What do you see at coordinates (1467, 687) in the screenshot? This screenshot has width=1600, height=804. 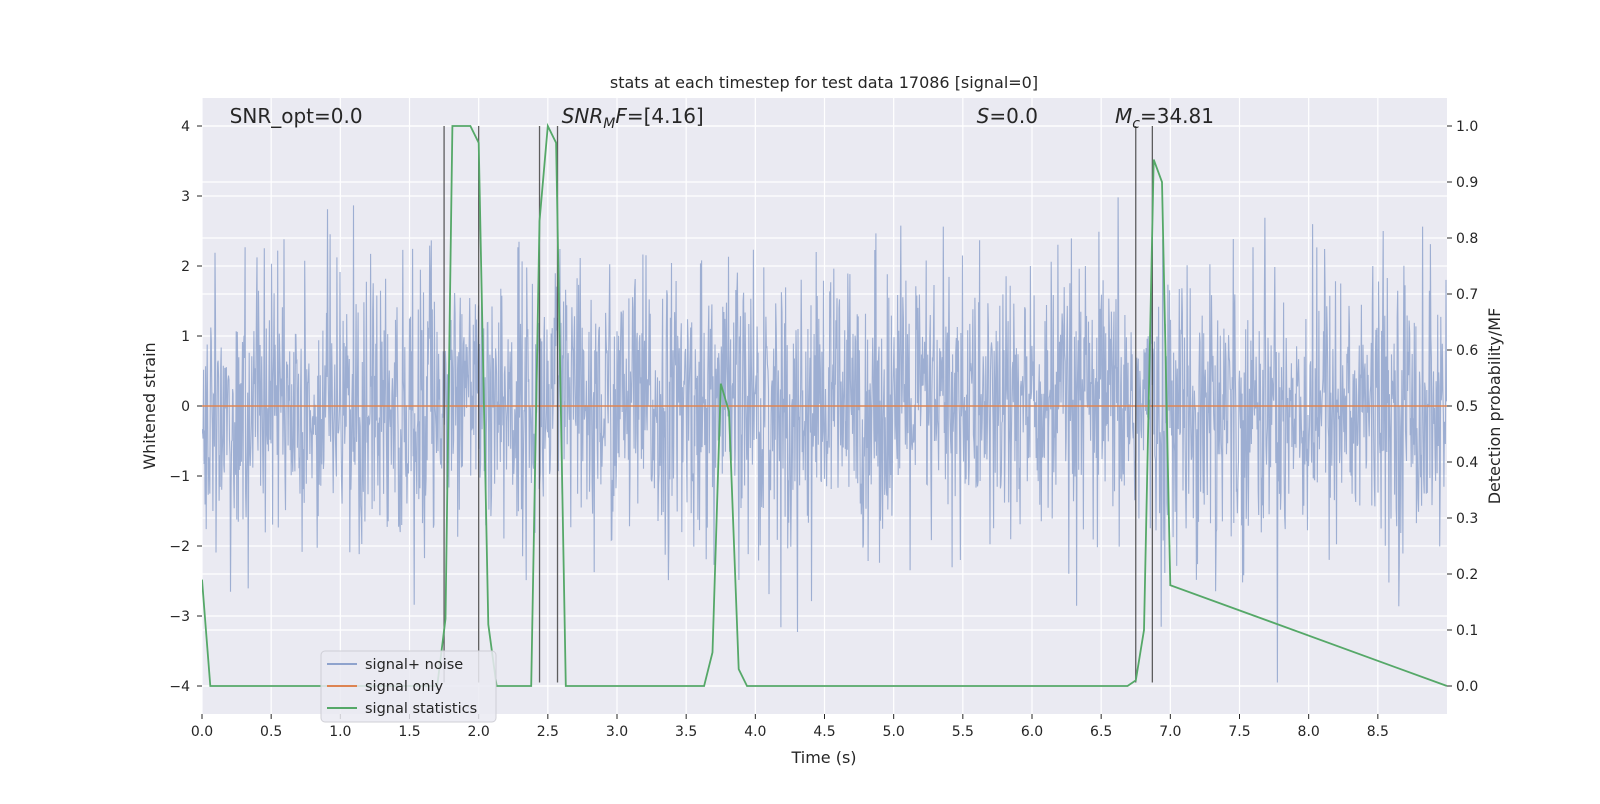 I see `y-right-tick-label: 0.0` at bounding box center [1467, 687].